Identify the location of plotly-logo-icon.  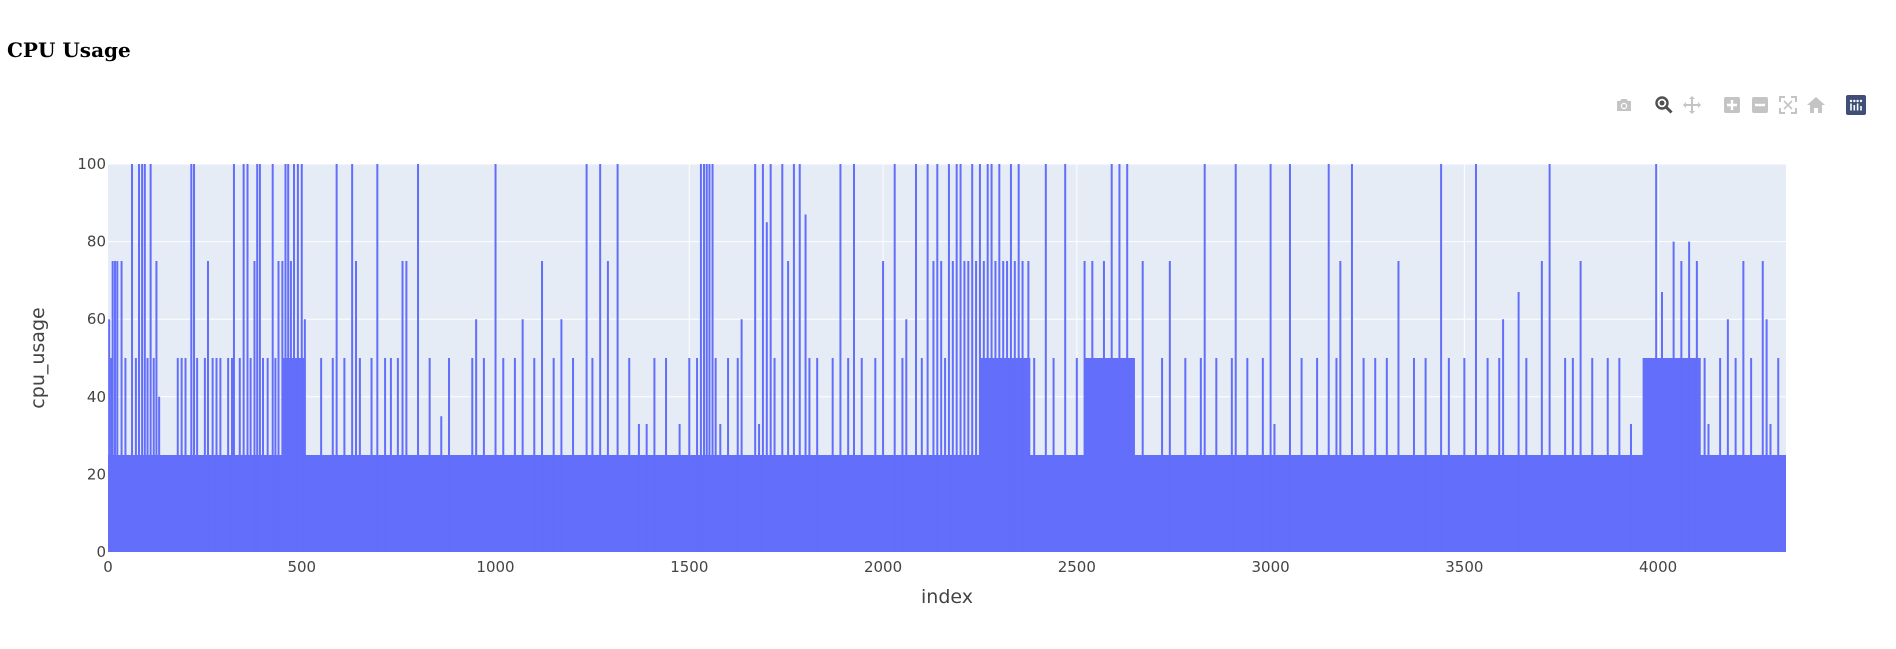
(1856, 105).